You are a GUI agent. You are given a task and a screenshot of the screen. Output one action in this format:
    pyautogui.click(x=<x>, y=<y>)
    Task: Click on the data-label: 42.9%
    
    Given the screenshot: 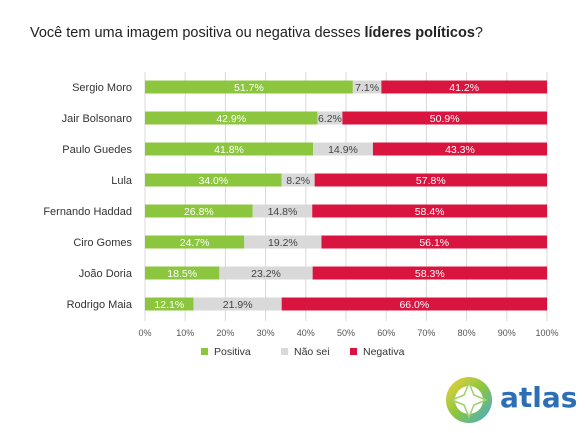 What is the action you would take?
    pyautogui.click(x=231, y=119)
    